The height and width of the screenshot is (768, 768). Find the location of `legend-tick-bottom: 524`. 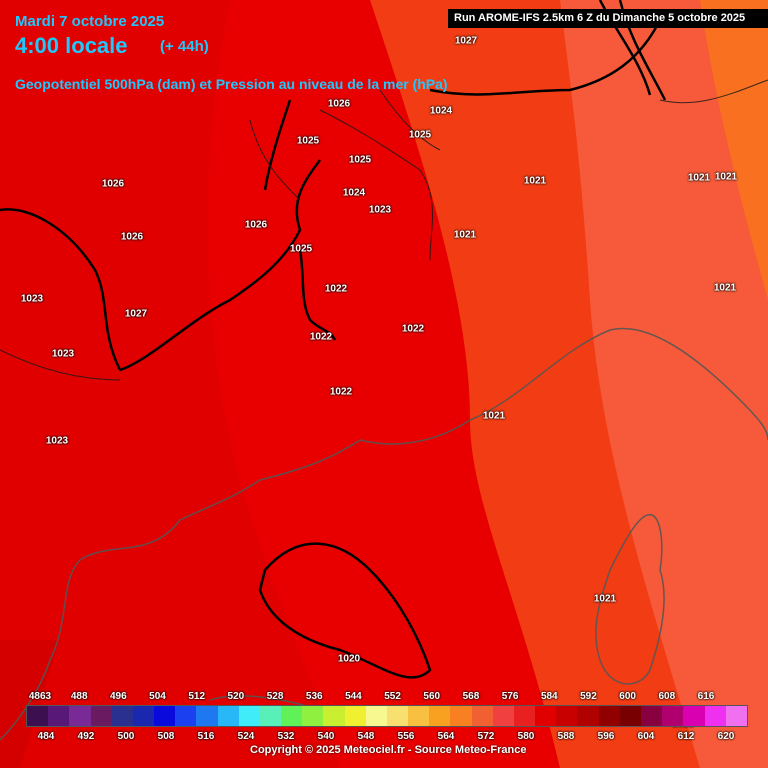

legend-tick-bottom: 524 is located at coordinates (246, 736).